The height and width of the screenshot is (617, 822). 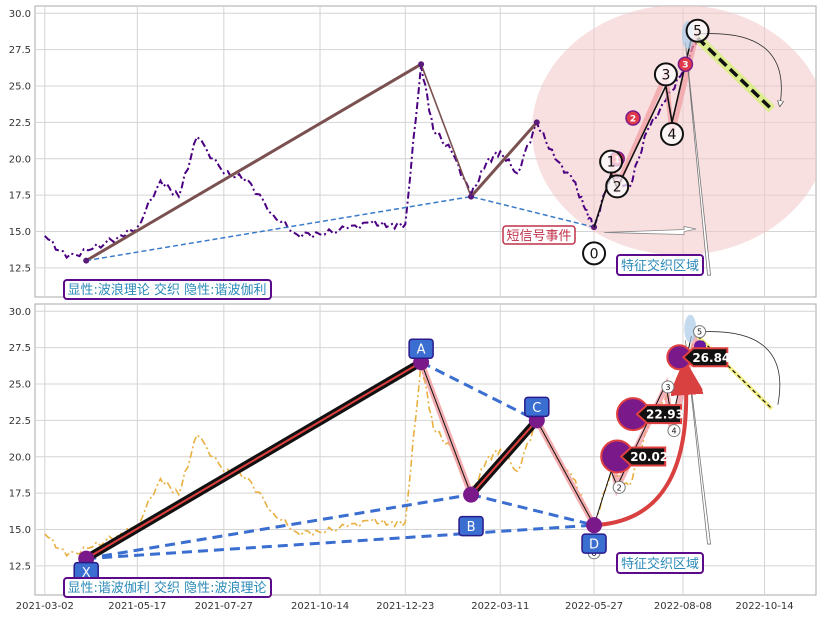 I want to click on harmonic-label-C: C, so click(x=536, y=408).